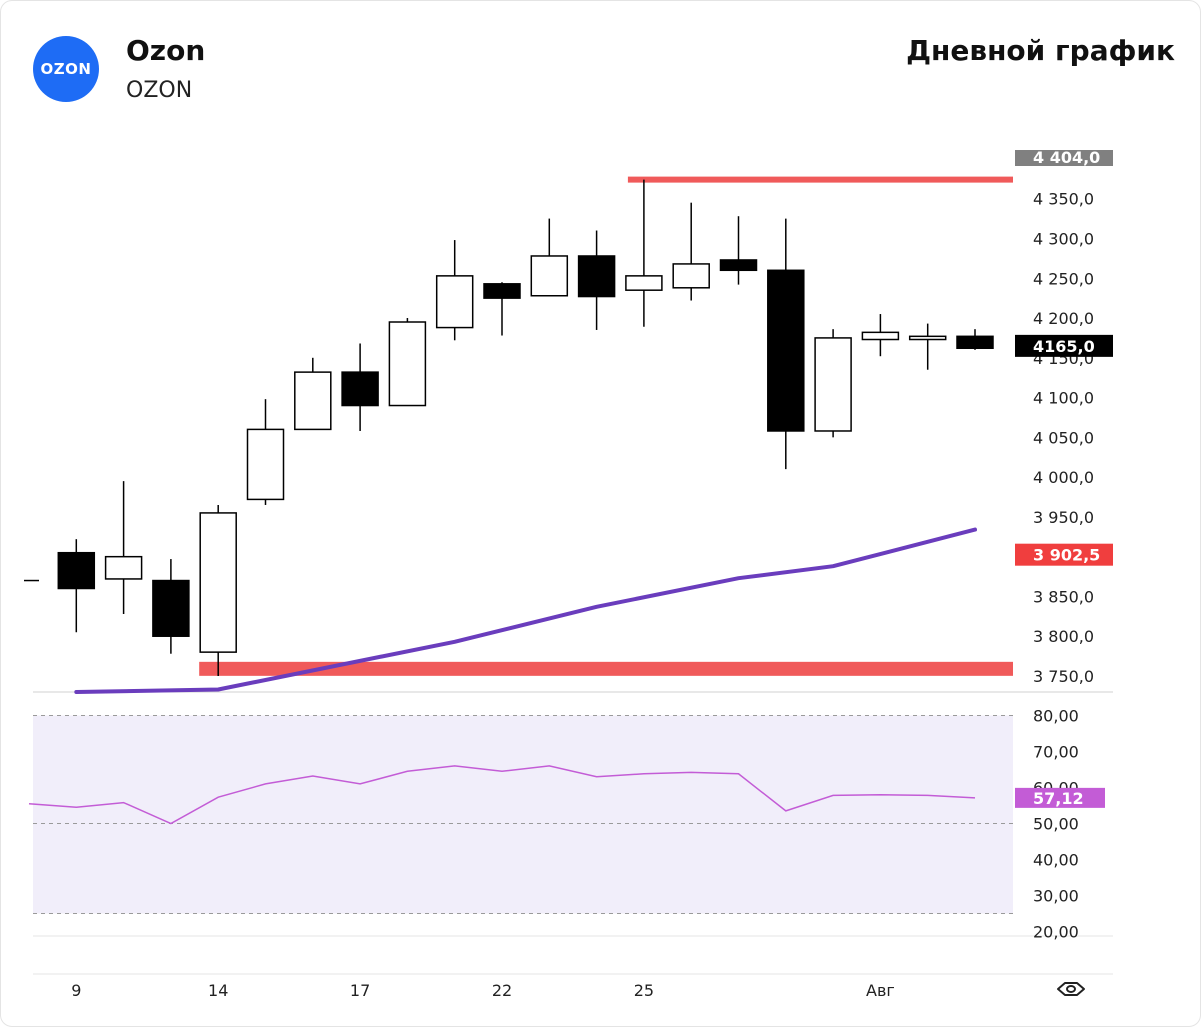  I want to click on rsi-tick-label: 80,00, so click(1056, 716).